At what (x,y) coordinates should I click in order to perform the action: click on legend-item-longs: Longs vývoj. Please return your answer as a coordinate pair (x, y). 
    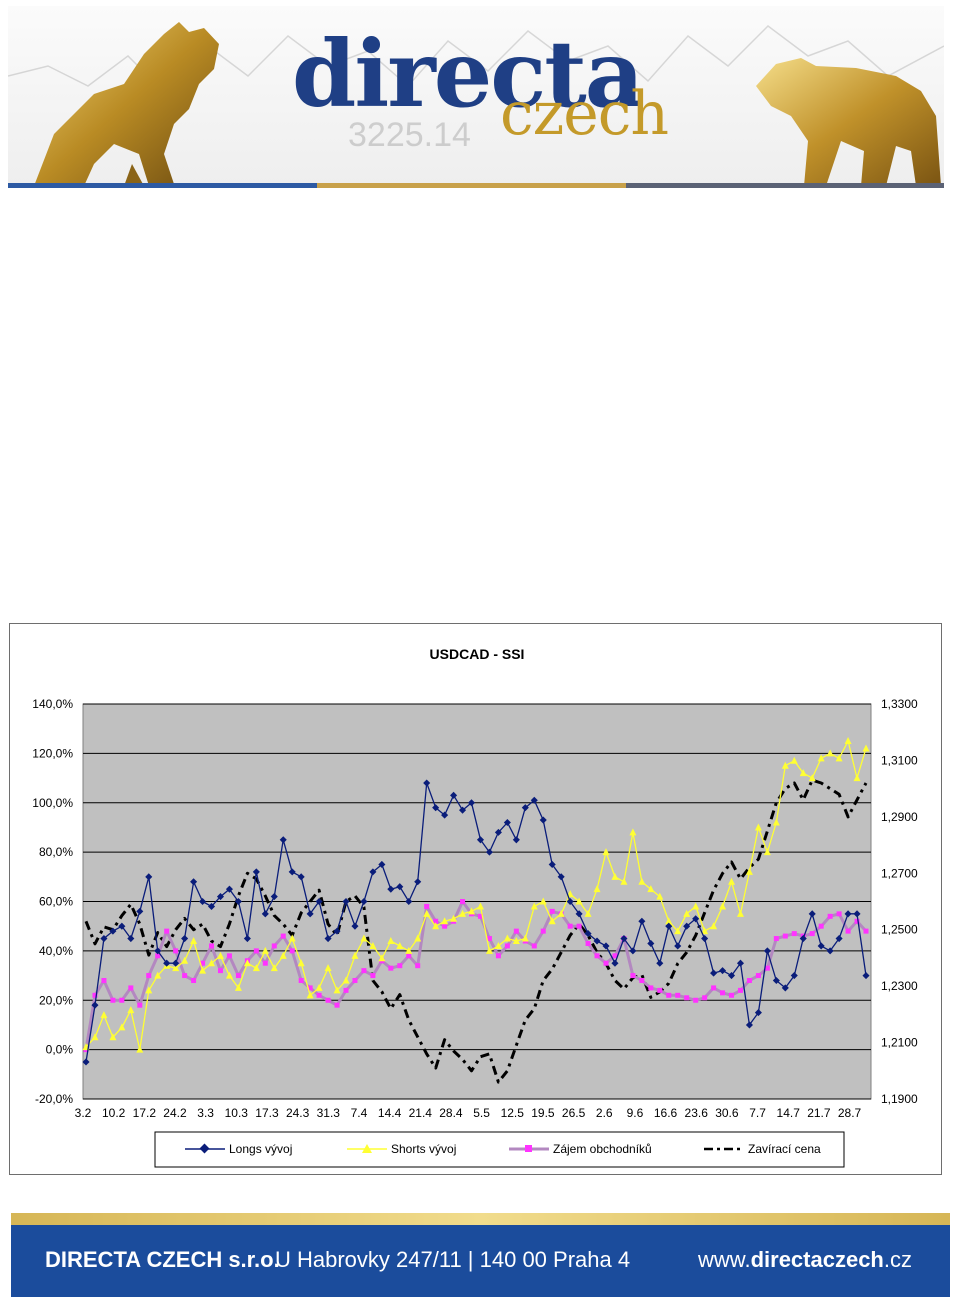
    Looking at the image, I should click on (238, 1149).